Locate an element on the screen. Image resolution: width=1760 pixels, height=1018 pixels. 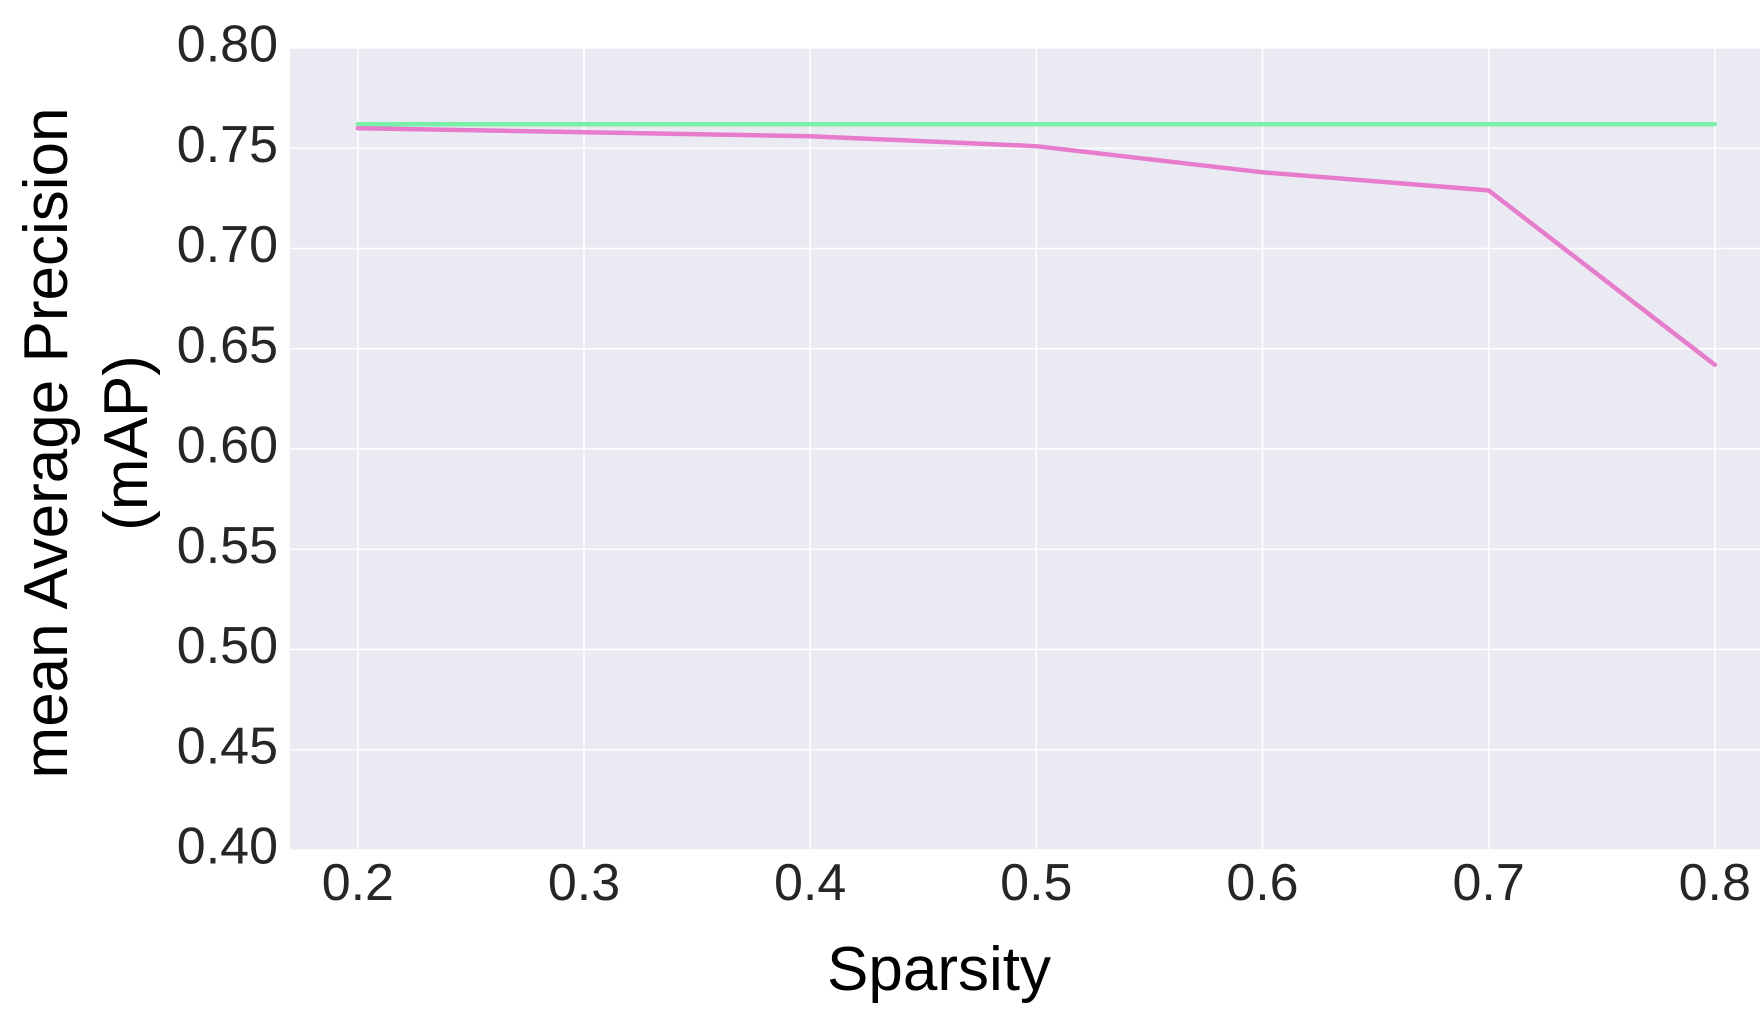
y-tick-label: 0.40 is located at coordinates (227, 847).